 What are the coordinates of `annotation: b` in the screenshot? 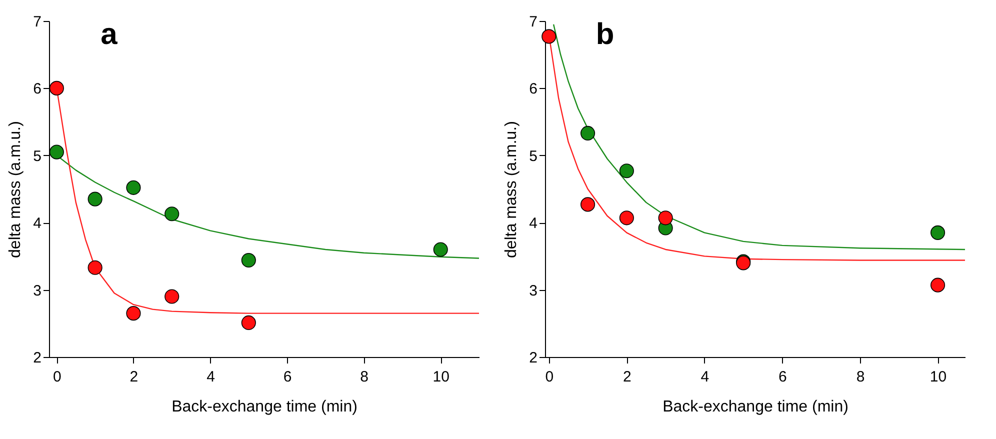 It's located at (605, 34).